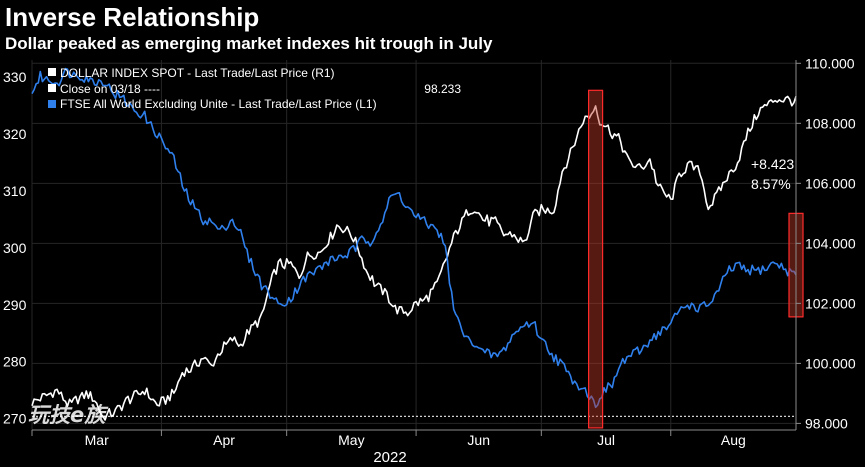 The image size is (865, 467). Describe the element at coordinates (224, 440) in the screenshot. I see `x-axis-tick-label: Apr` at that location.